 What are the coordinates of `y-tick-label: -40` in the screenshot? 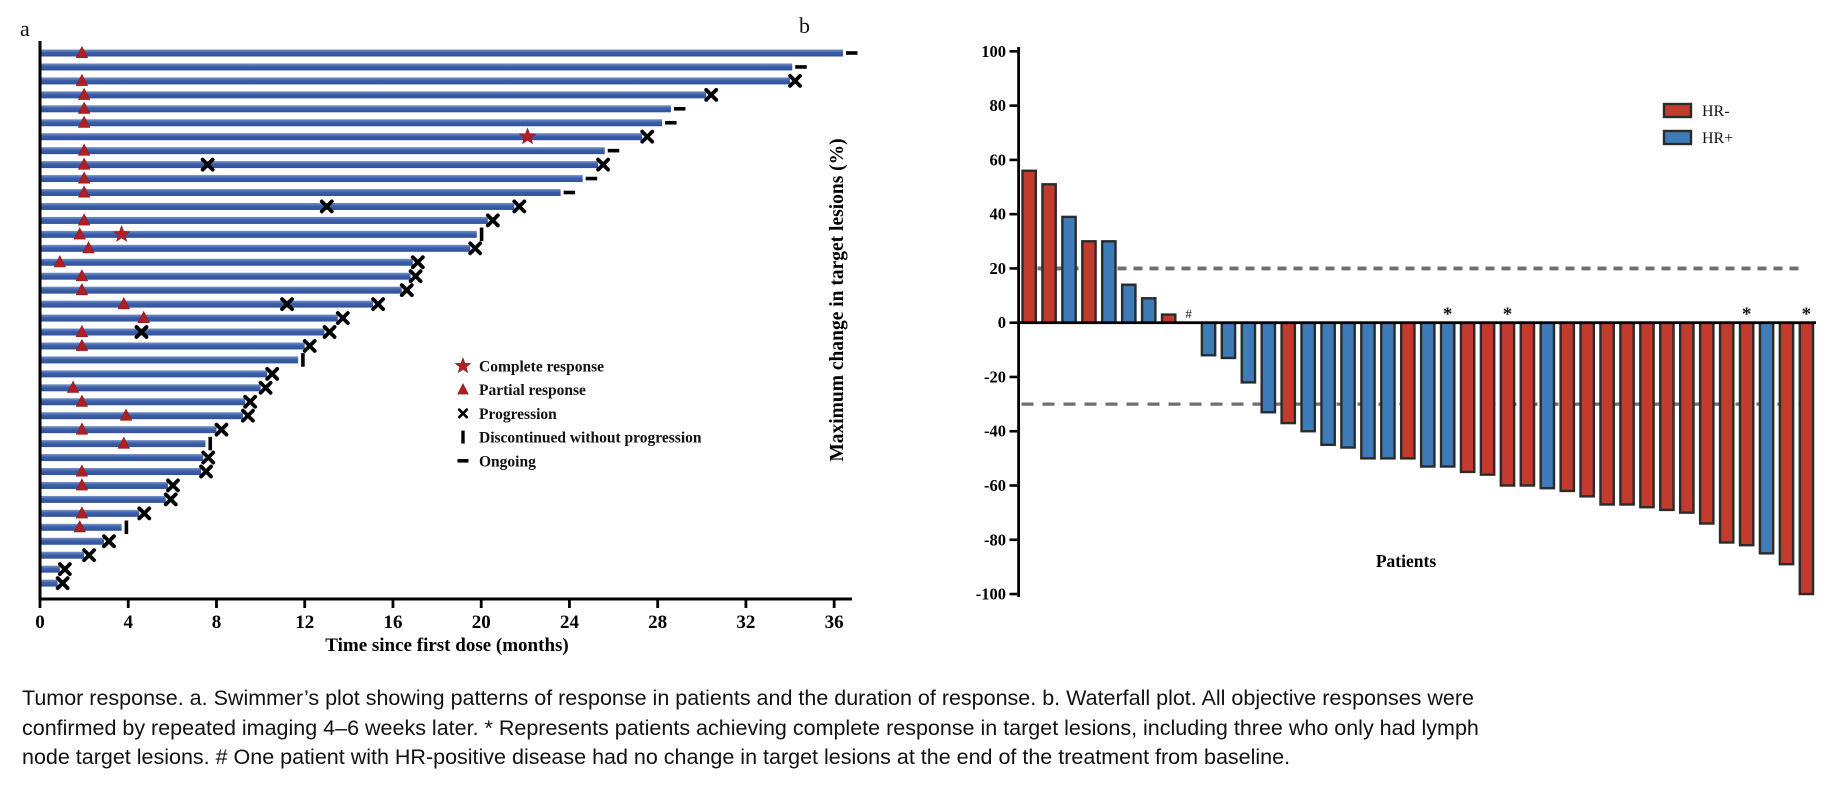 It's located at (995, 431).